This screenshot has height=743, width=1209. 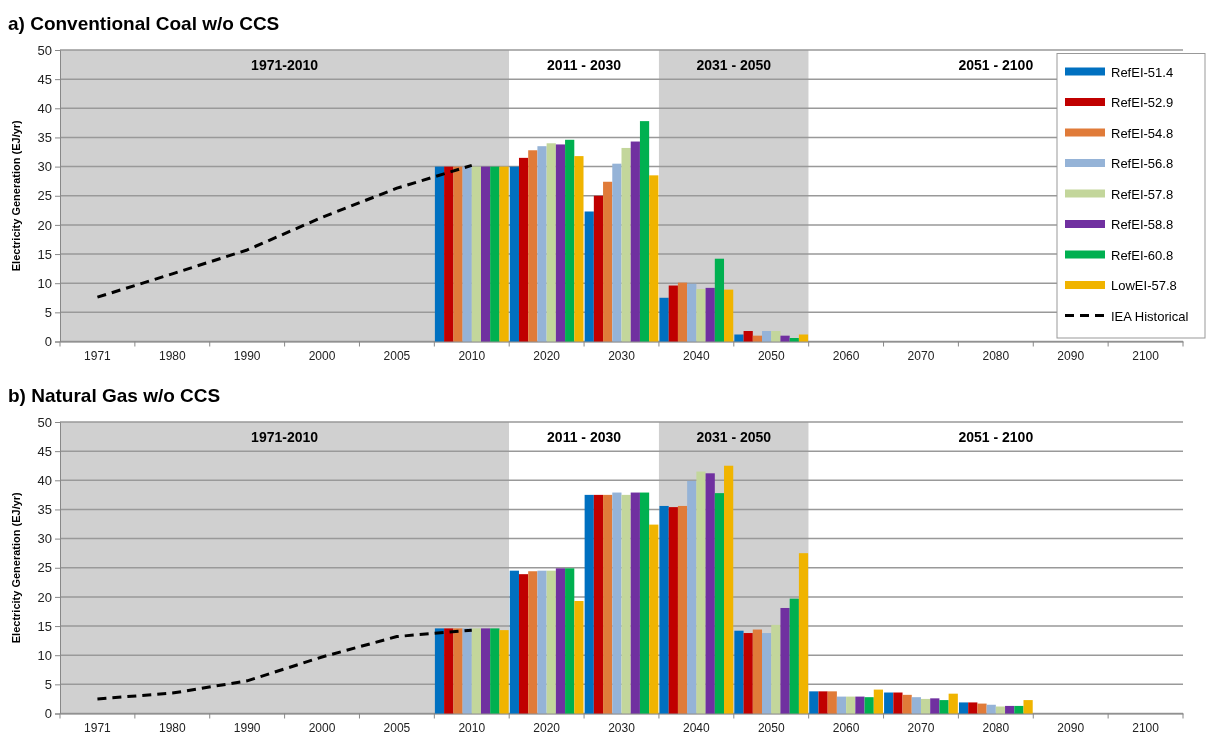 I want to click on band-label: 2051 - 2100, so click(x=996, y=64).